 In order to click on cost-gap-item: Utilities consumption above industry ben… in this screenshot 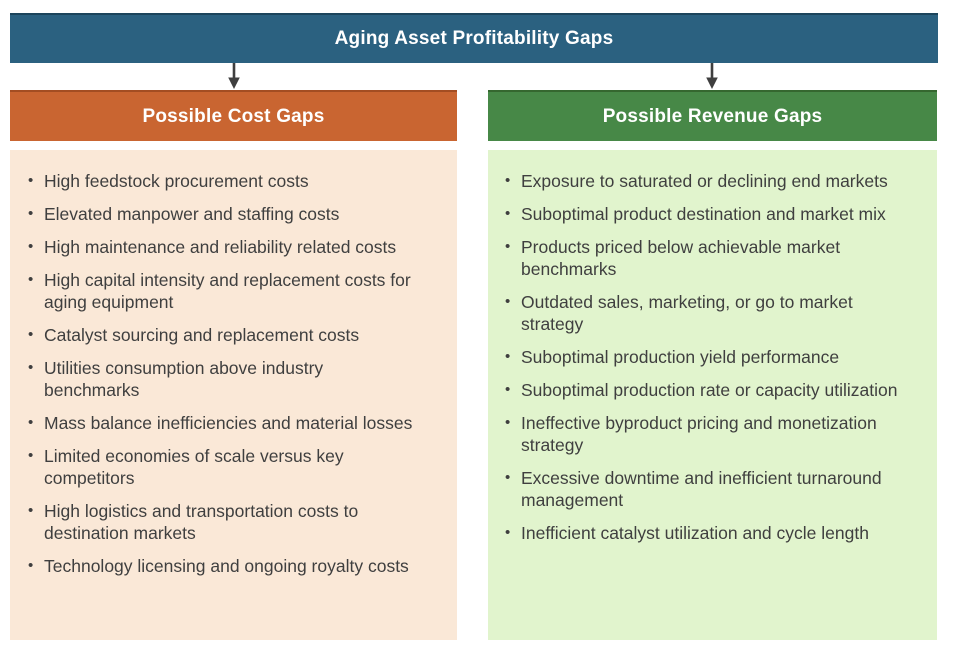, I will do `click(223, 379)`.